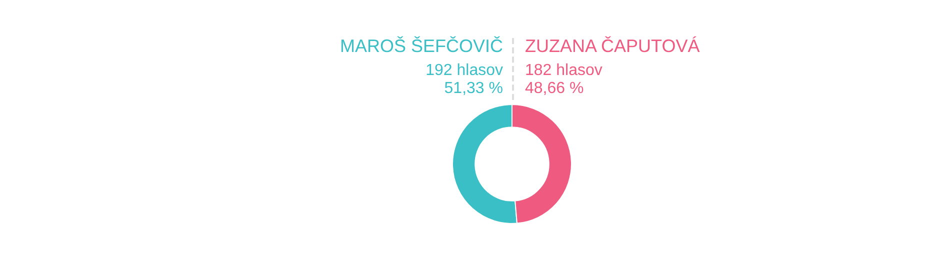 The image size is (950, 276). I want to click on text: 51,33 %, so click(473, 89).